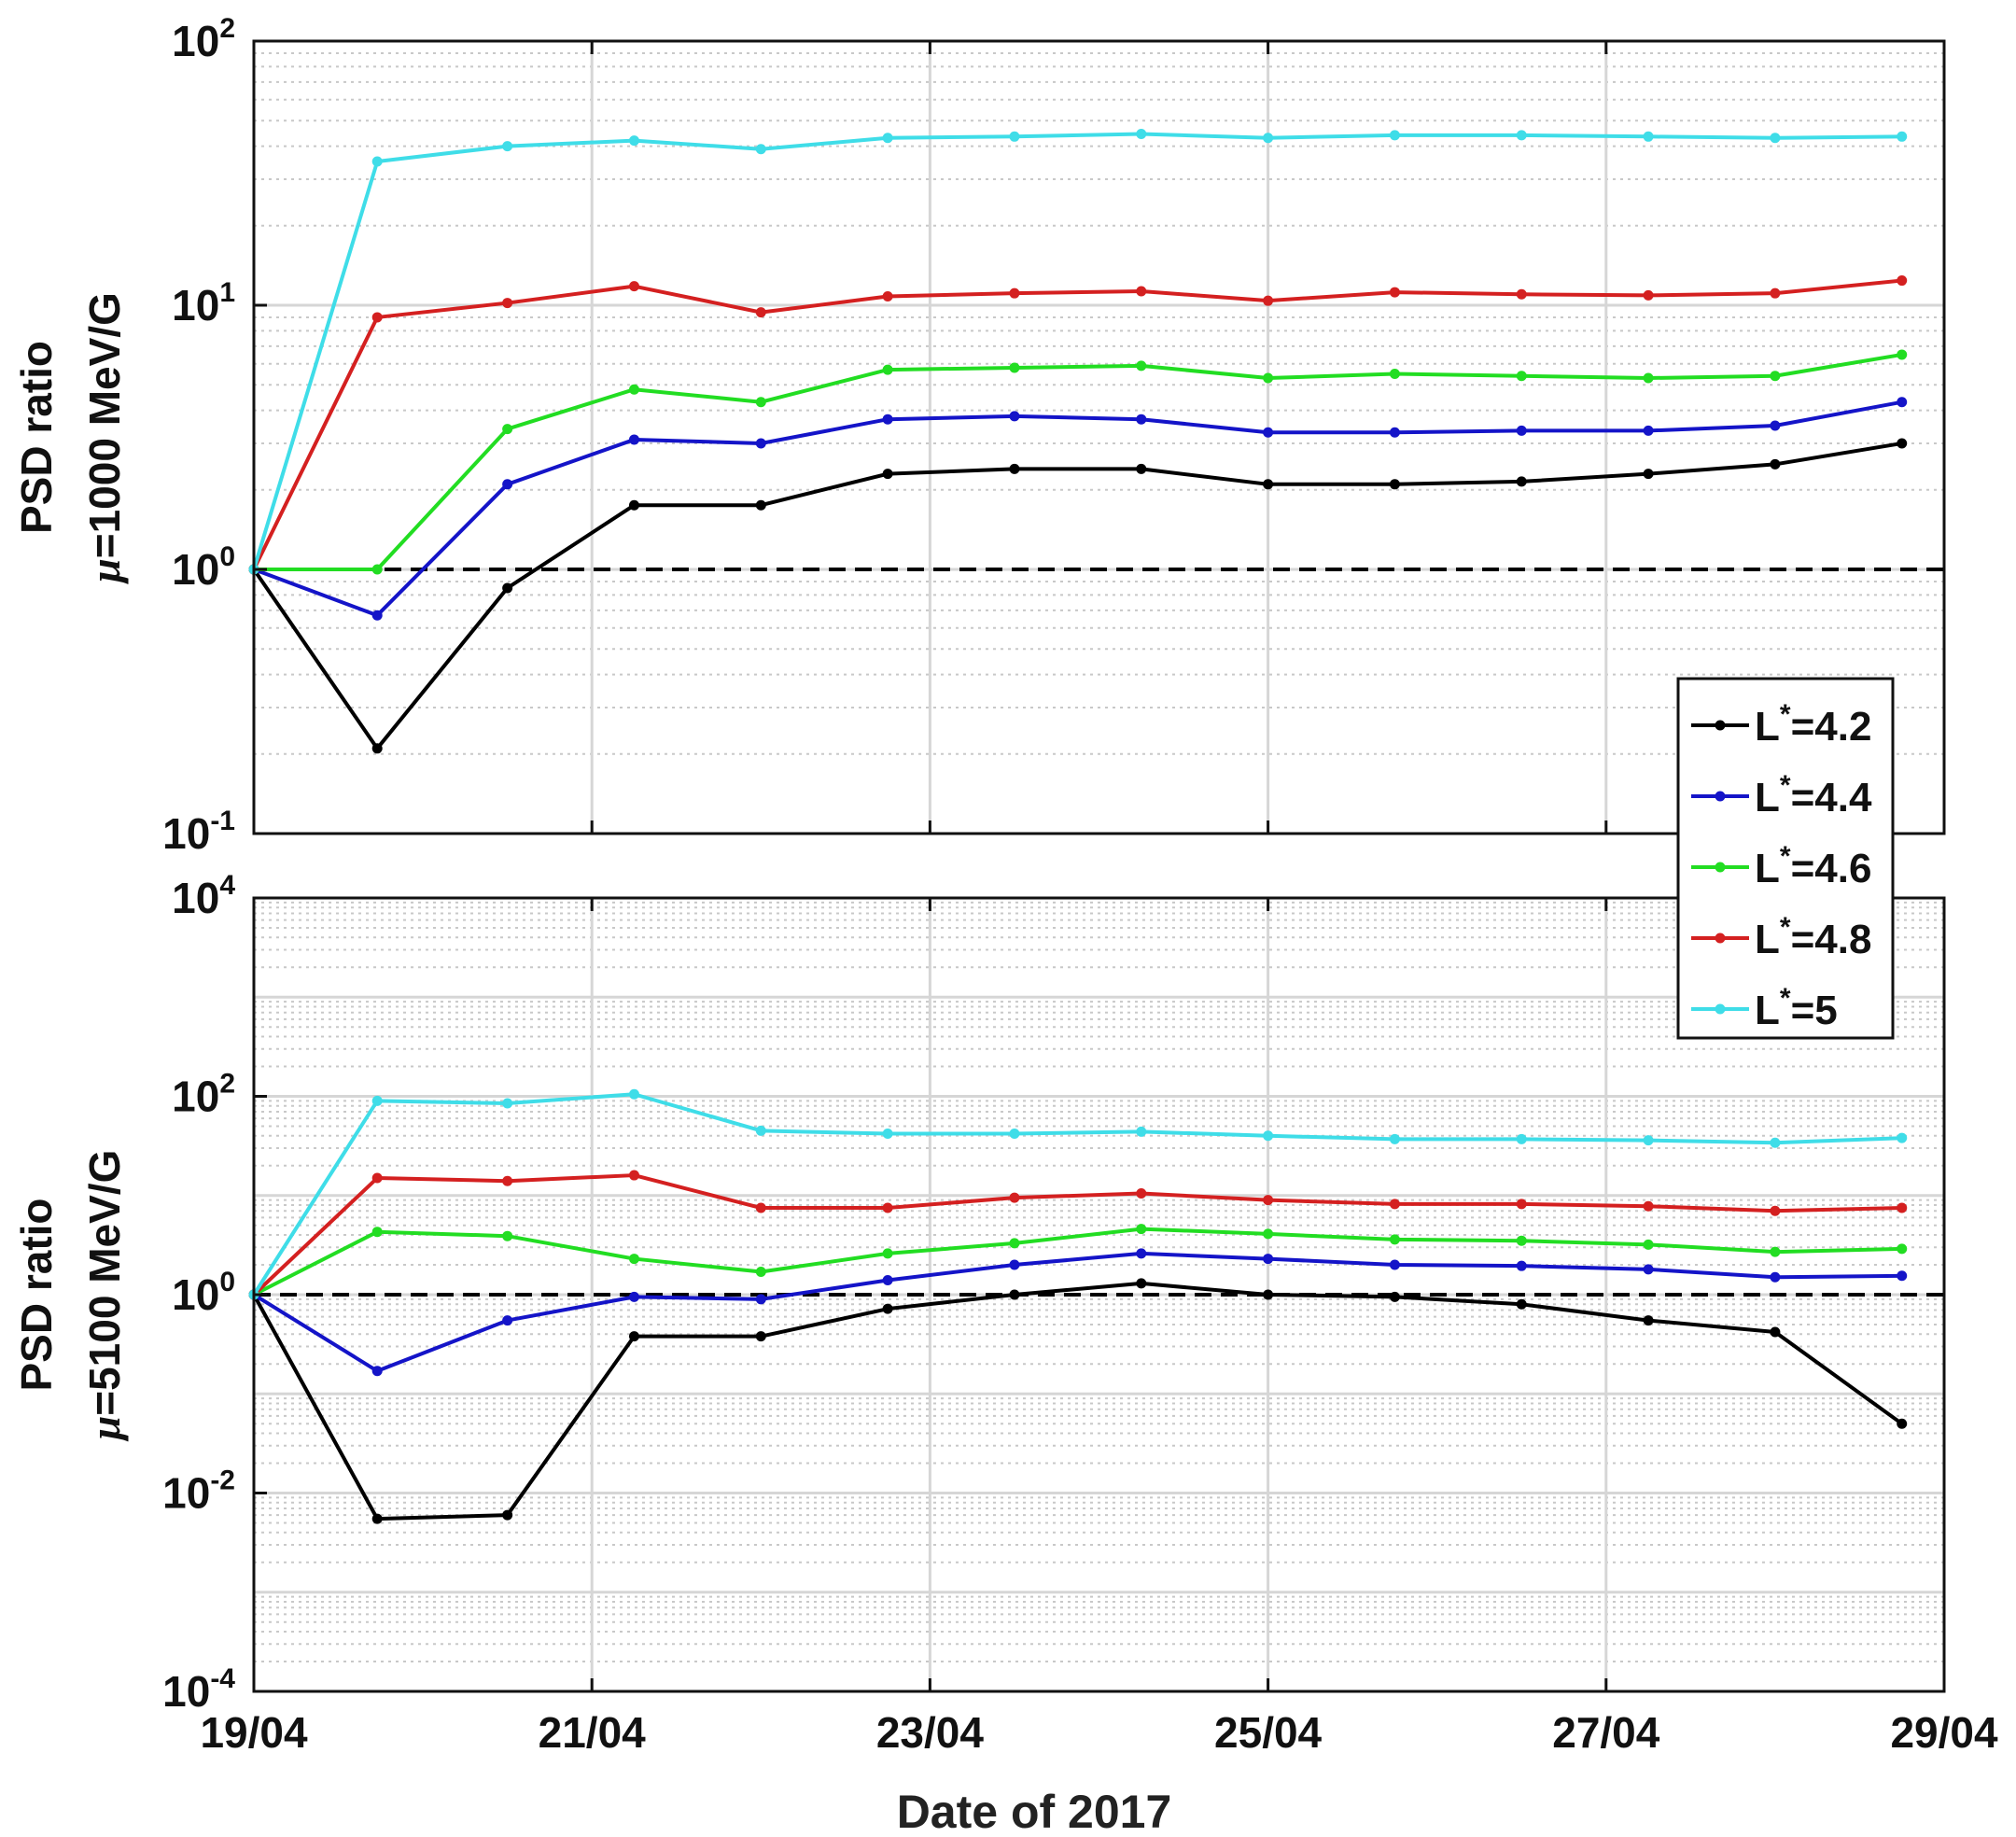 Image resolution: width=2016 pixels, height=1837 pixels. I want to click on series-l--4-8, so click(1078, 425).